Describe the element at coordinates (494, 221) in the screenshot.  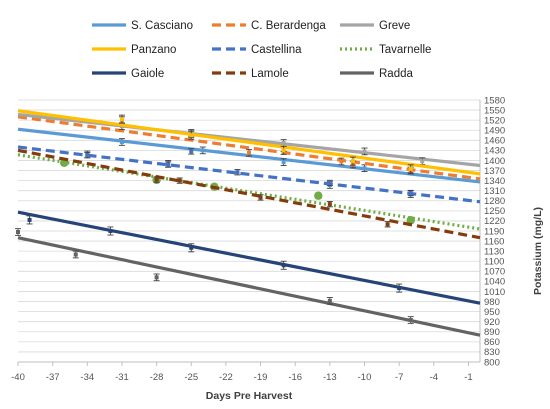
I see `y-tick-label: 1220` at that location.